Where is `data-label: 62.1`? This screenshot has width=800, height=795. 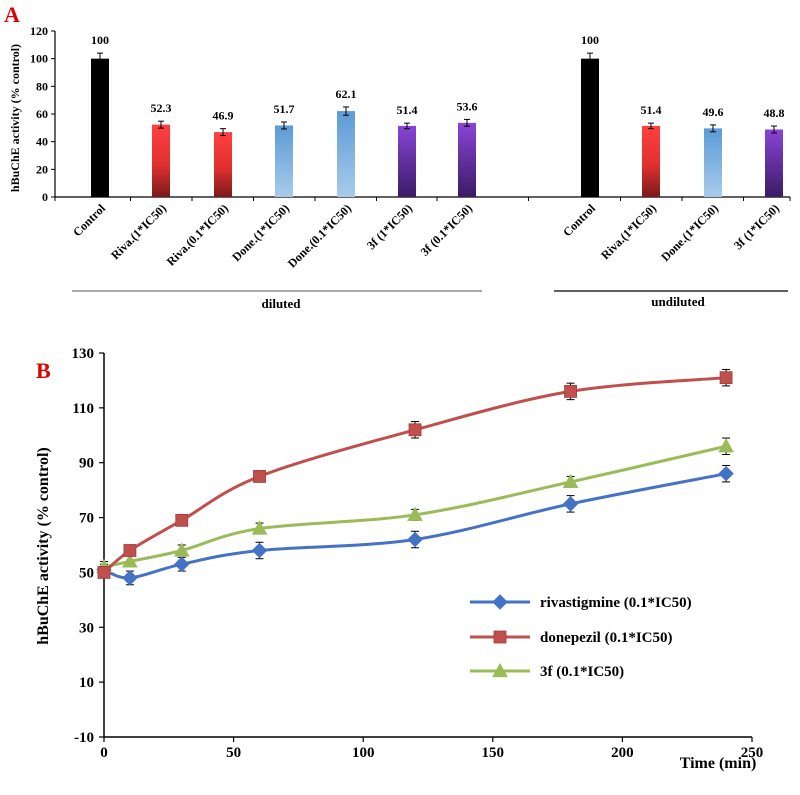 data-label: 62.1 is located at coordinates (346, 94).